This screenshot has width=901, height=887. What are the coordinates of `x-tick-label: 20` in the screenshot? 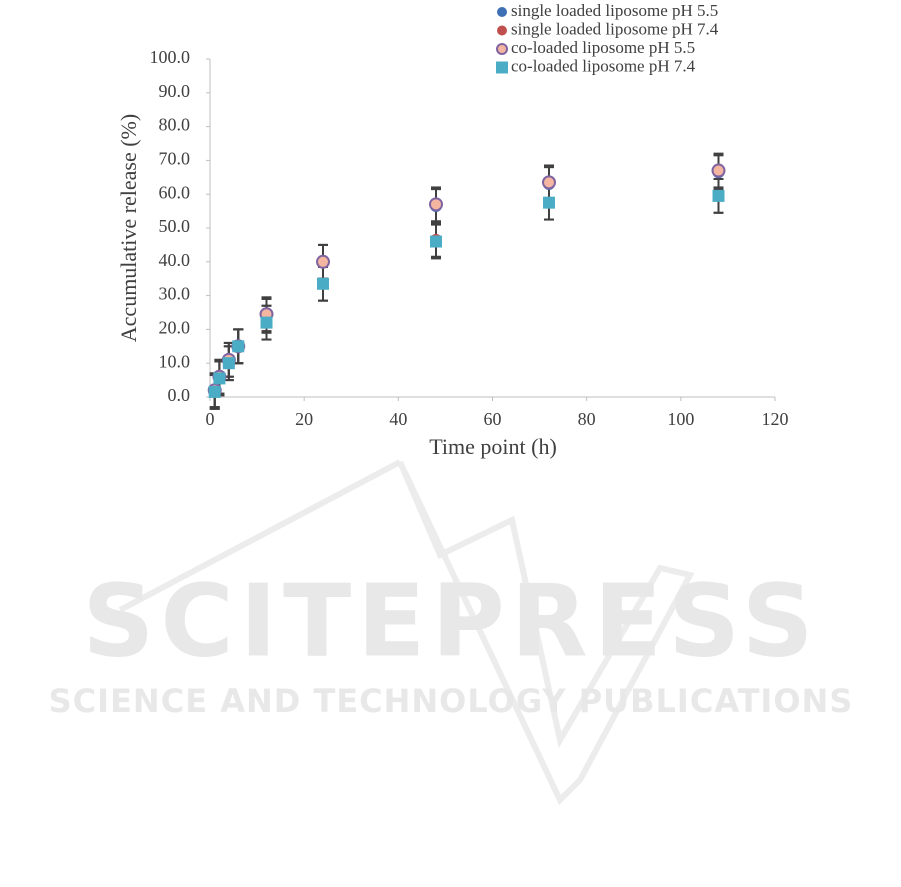 It's located at (304, 419).